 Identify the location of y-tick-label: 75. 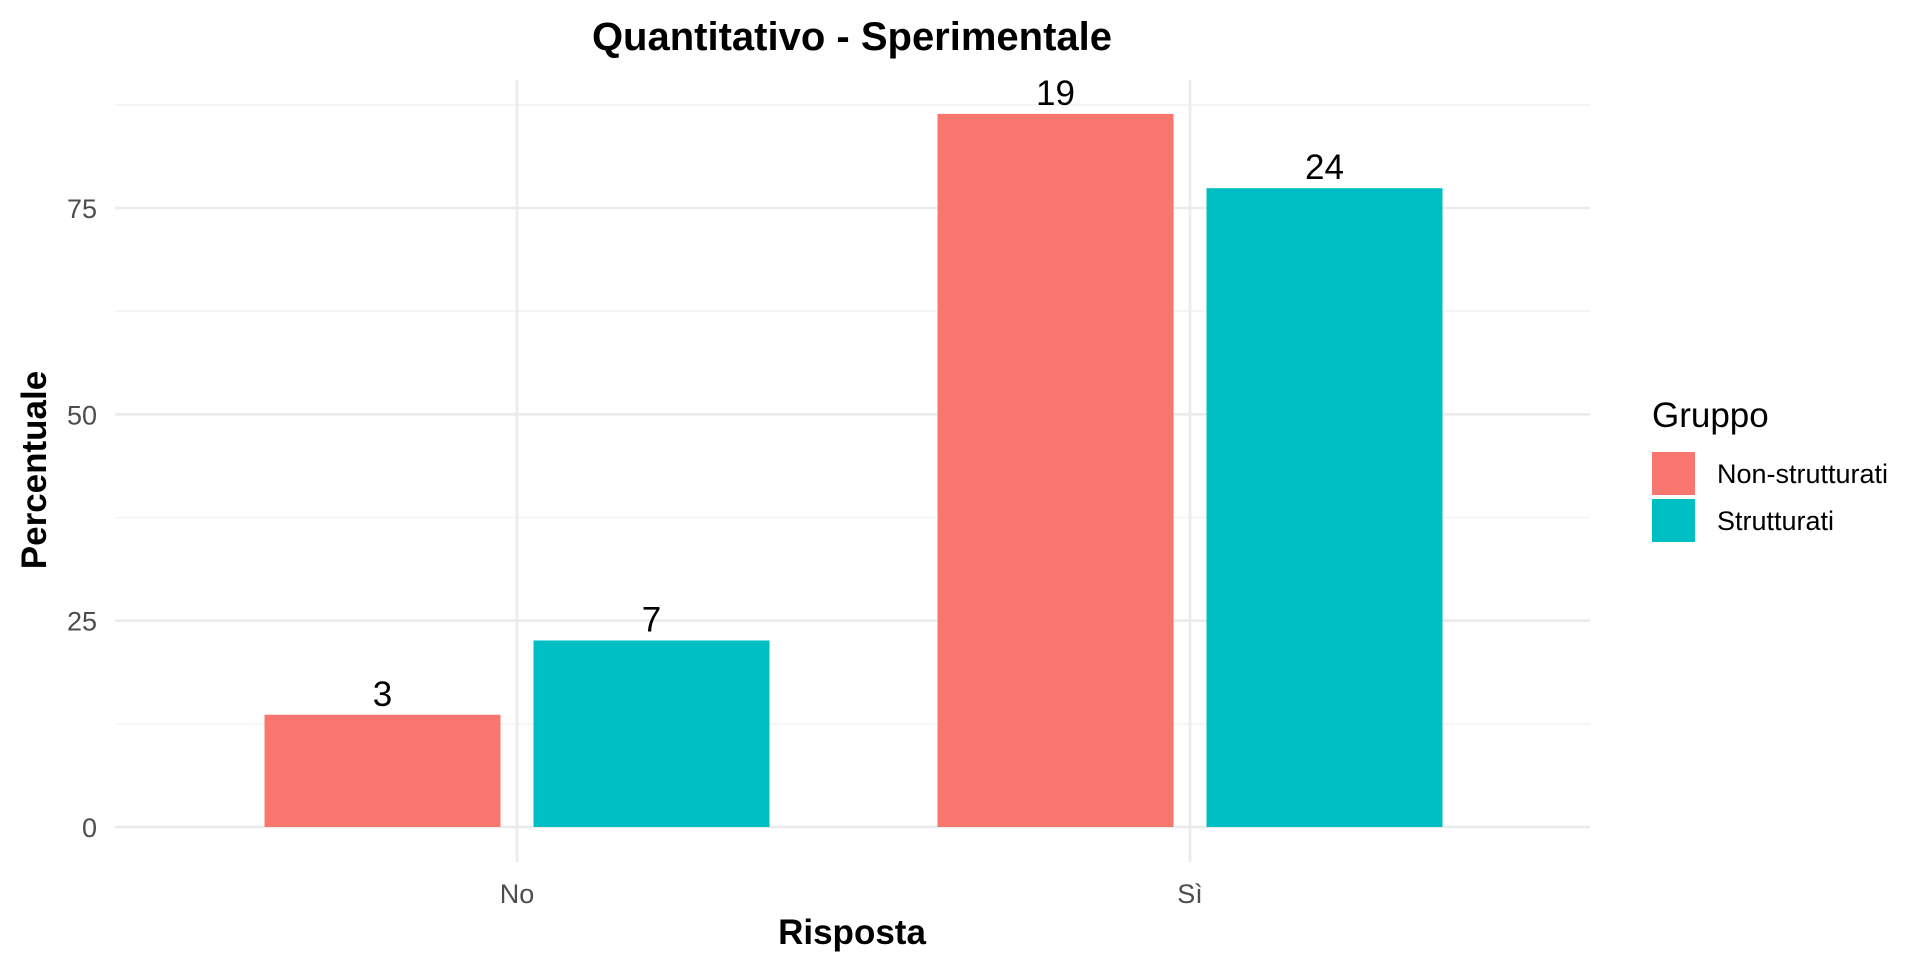
(82, 209).